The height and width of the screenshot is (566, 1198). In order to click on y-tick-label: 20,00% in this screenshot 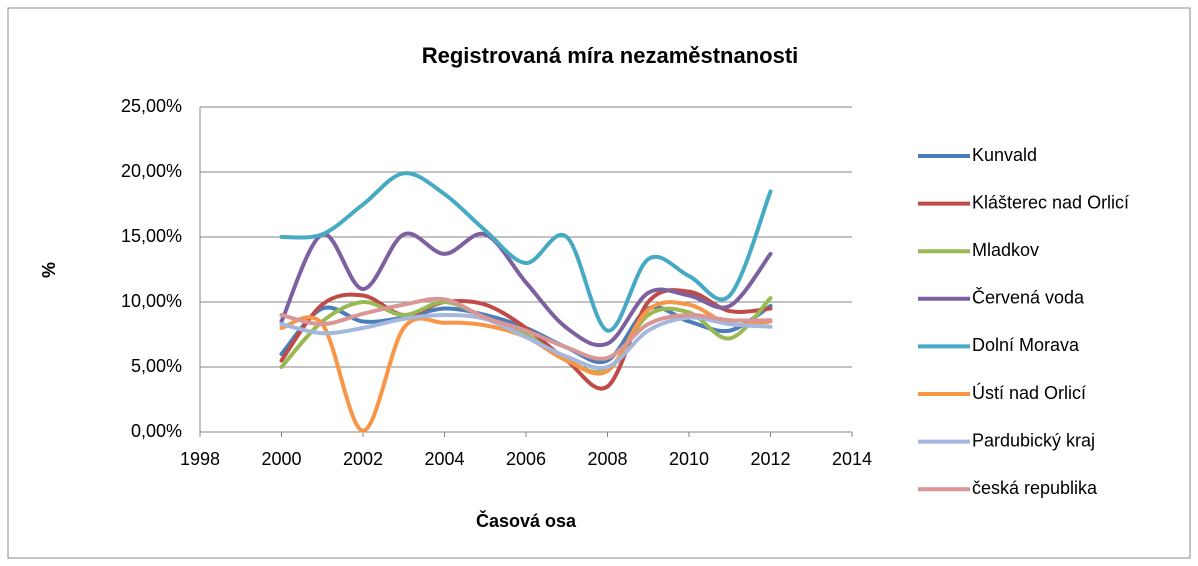, I will do `click(151, 171)`.